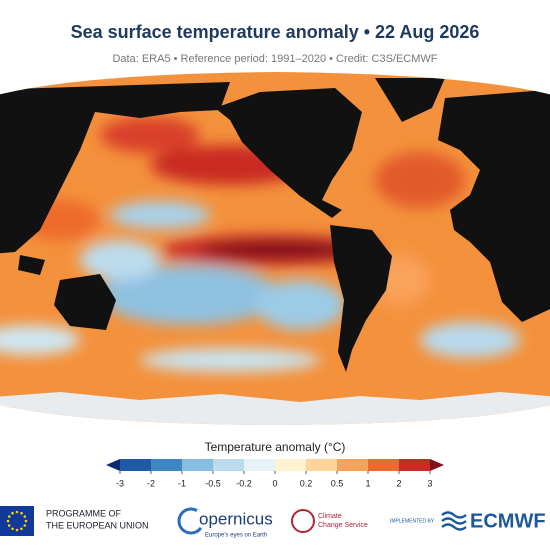 Image resolution: width=550 pixels, height=550 pixels. What do you see at coordinates (337, 483) in the screenshot?
I see `colorbar-tick-label: 0.5` at bounding box center [337, 483].